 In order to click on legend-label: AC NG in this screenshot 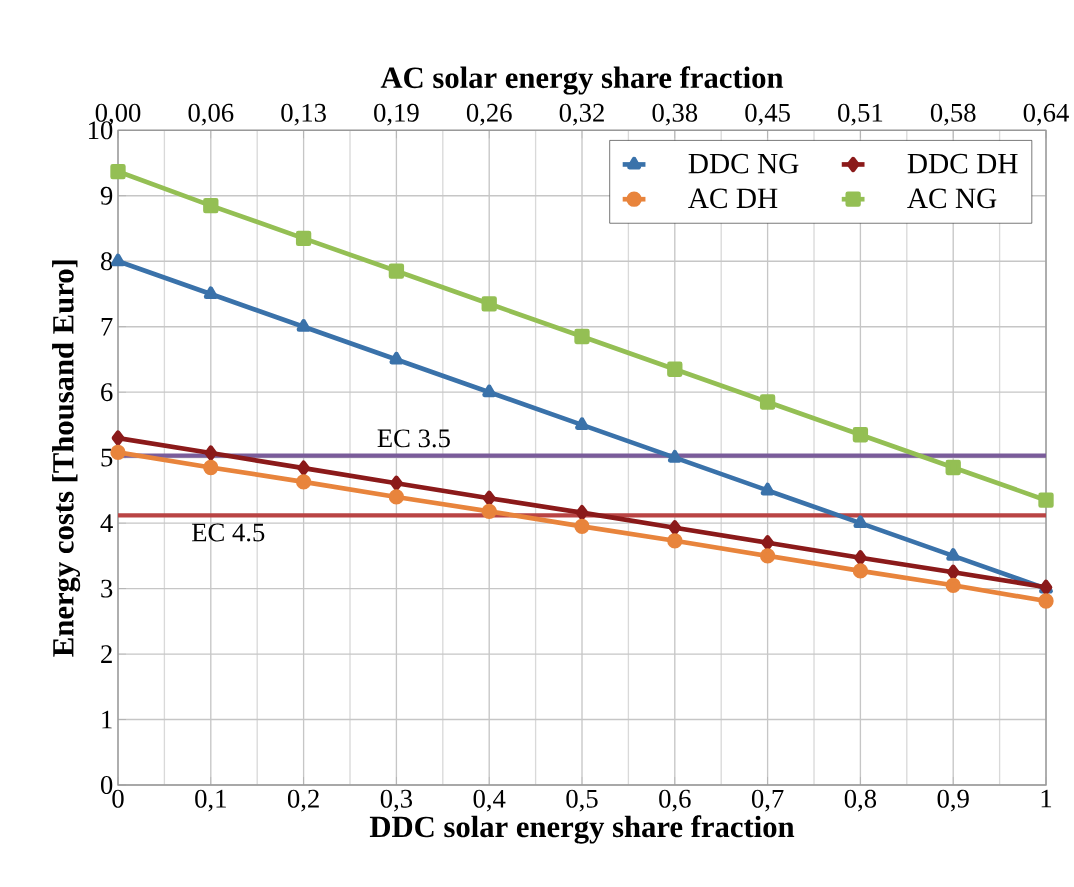, I will do `click(952, 198)`.